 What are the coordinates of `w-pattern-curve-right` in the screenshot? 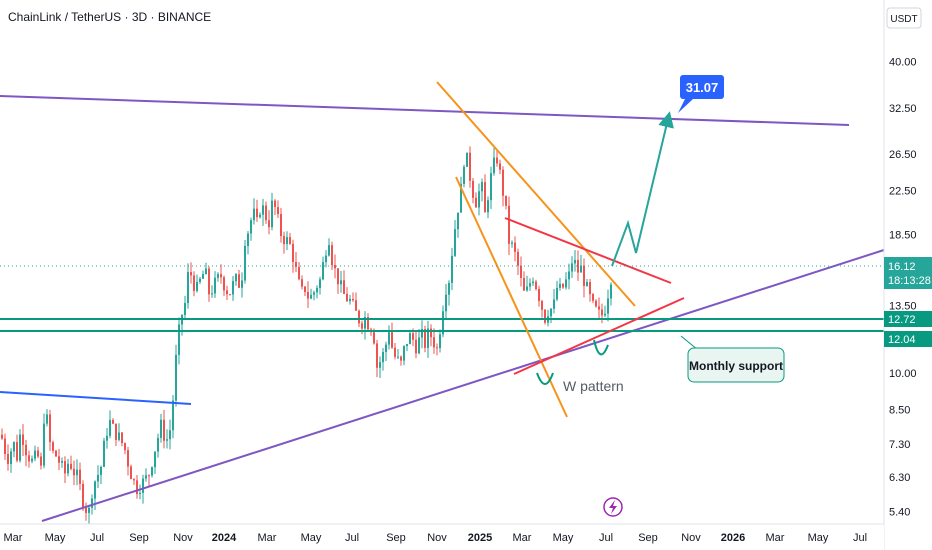 It's located at (601, 347).